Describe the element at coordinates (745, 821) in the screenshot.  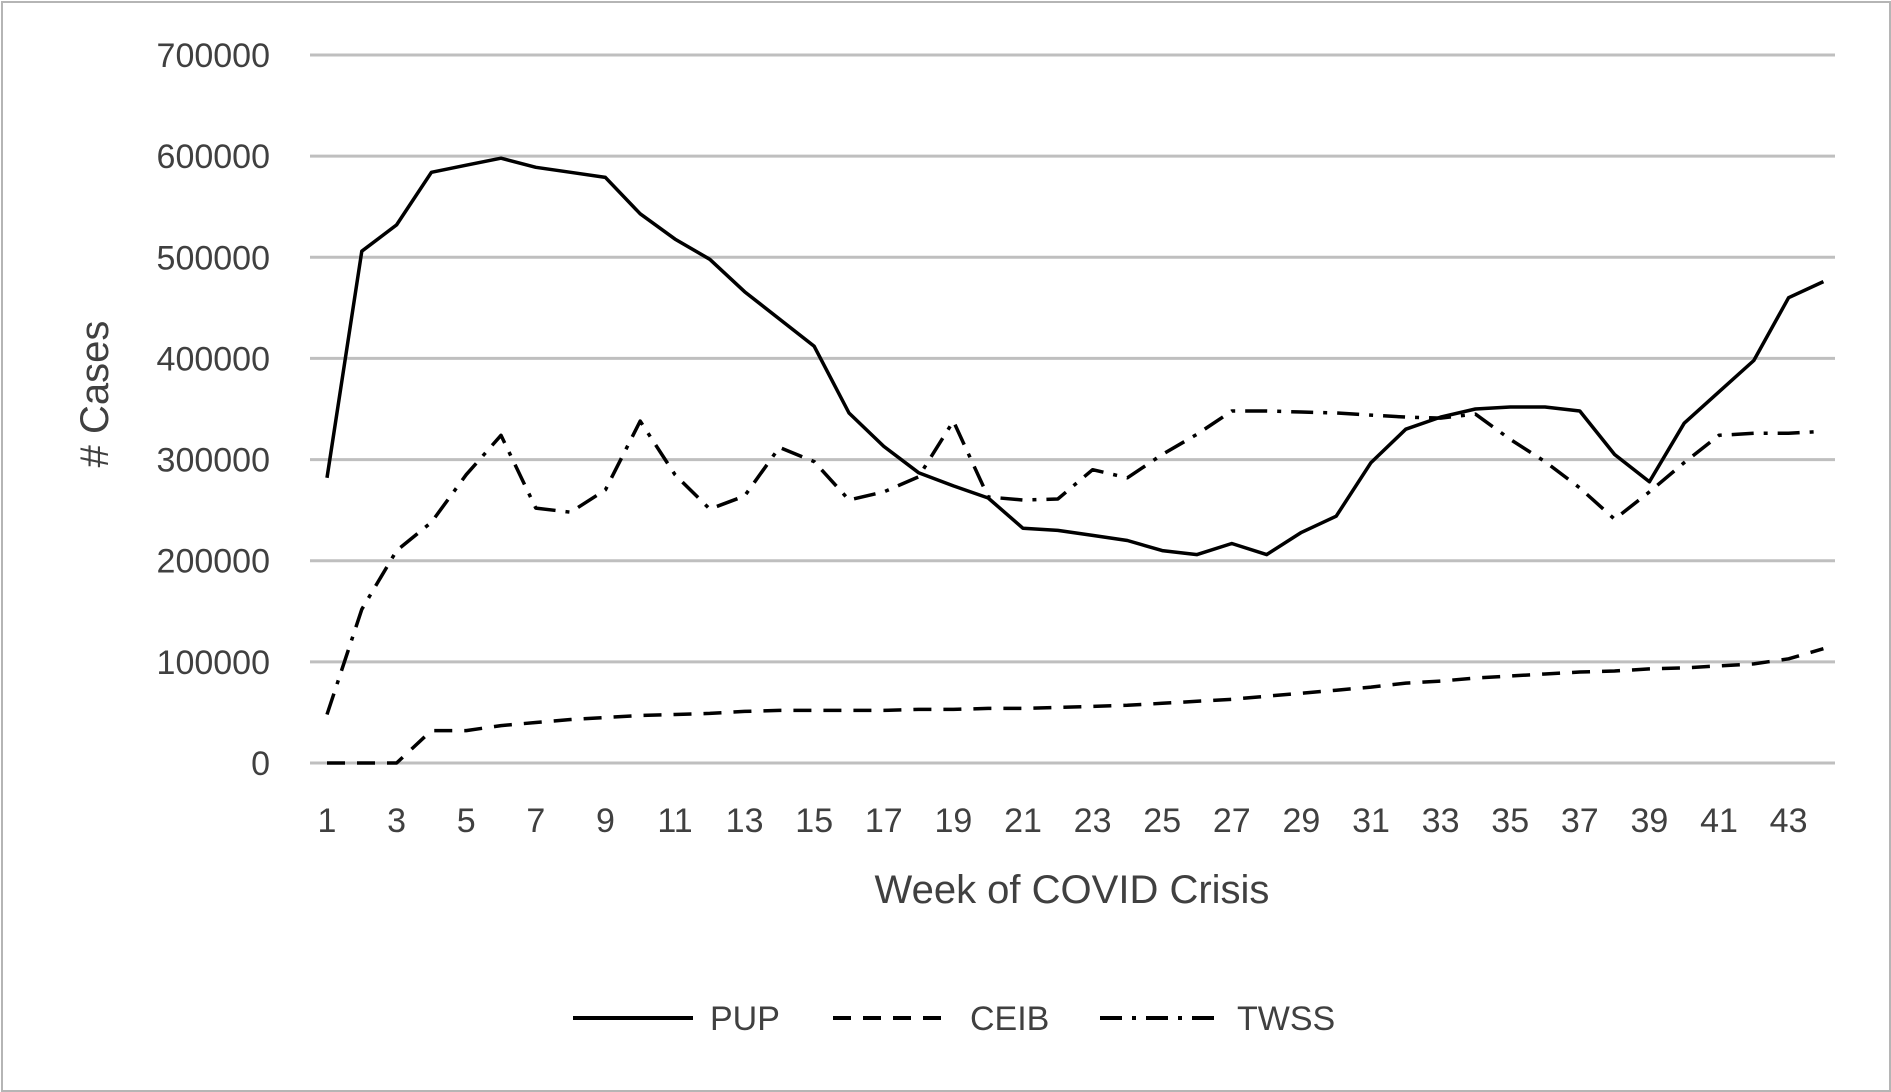
I see `x-tick-label: 13` at that location.